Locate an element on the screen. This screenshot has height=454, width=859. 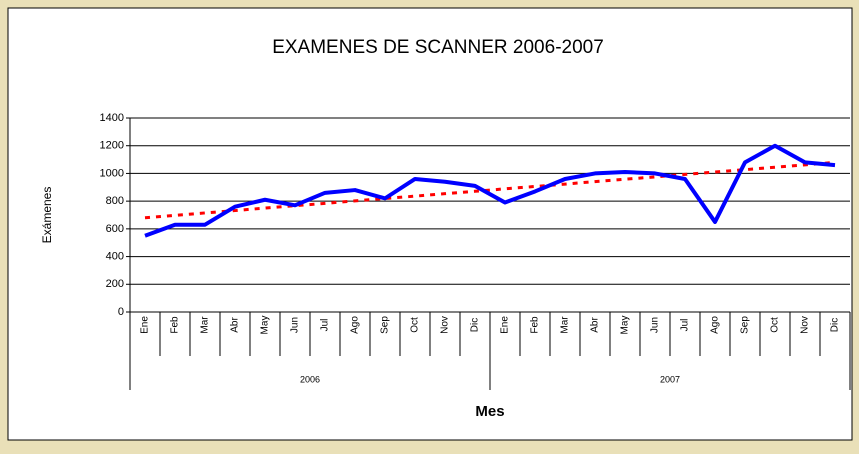
x-axis-label: Mes is located at coordinates (489, 411).